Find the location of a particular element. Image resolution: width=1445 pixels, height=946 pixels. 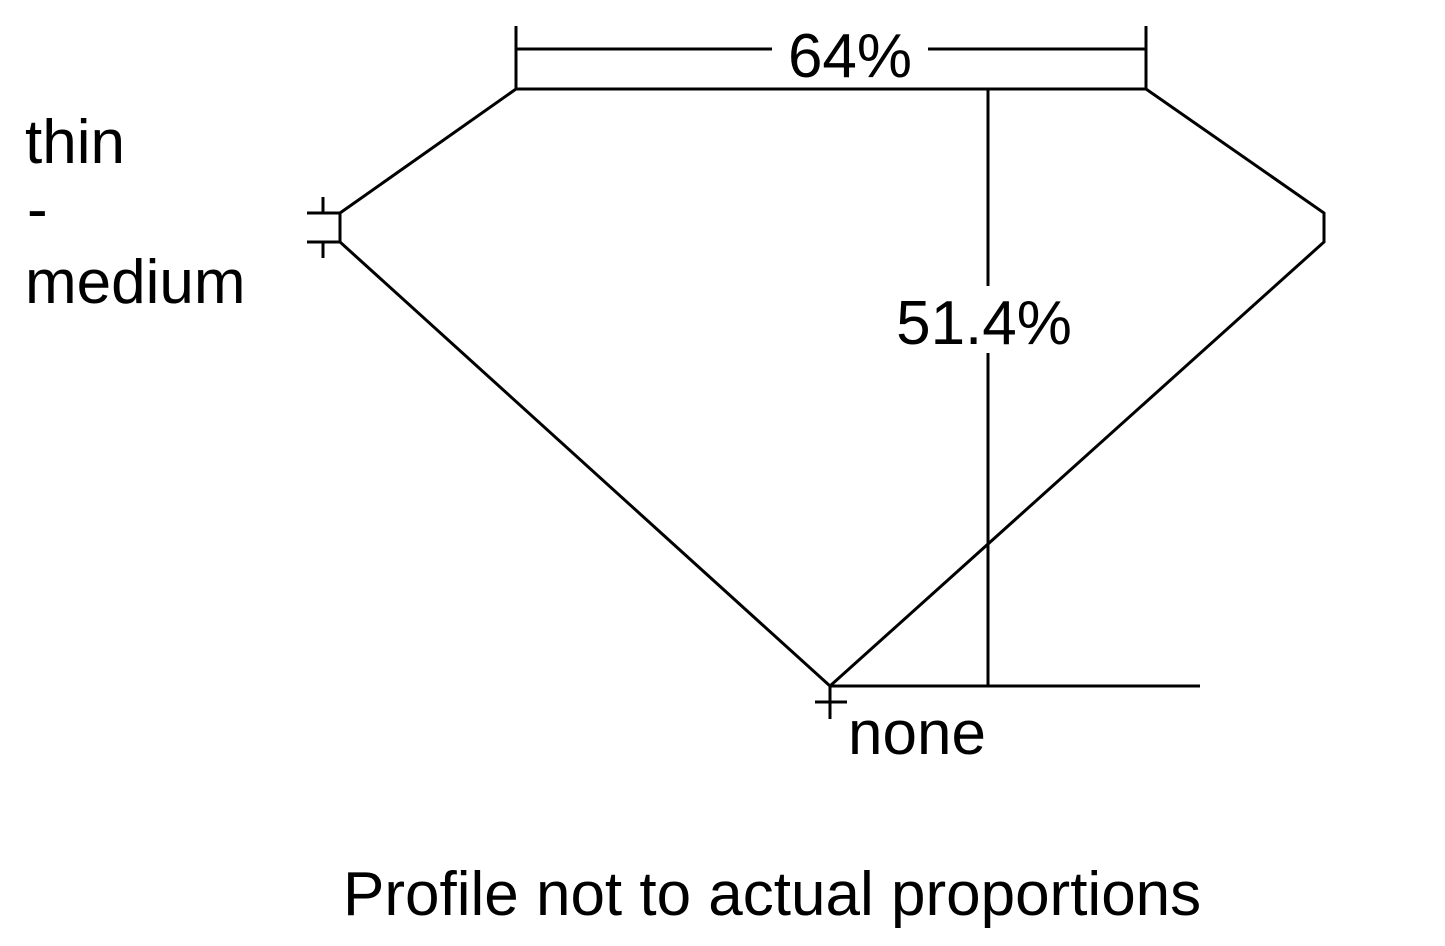

caption: Profile not to actual proportions is located at coordinates (772, 894).